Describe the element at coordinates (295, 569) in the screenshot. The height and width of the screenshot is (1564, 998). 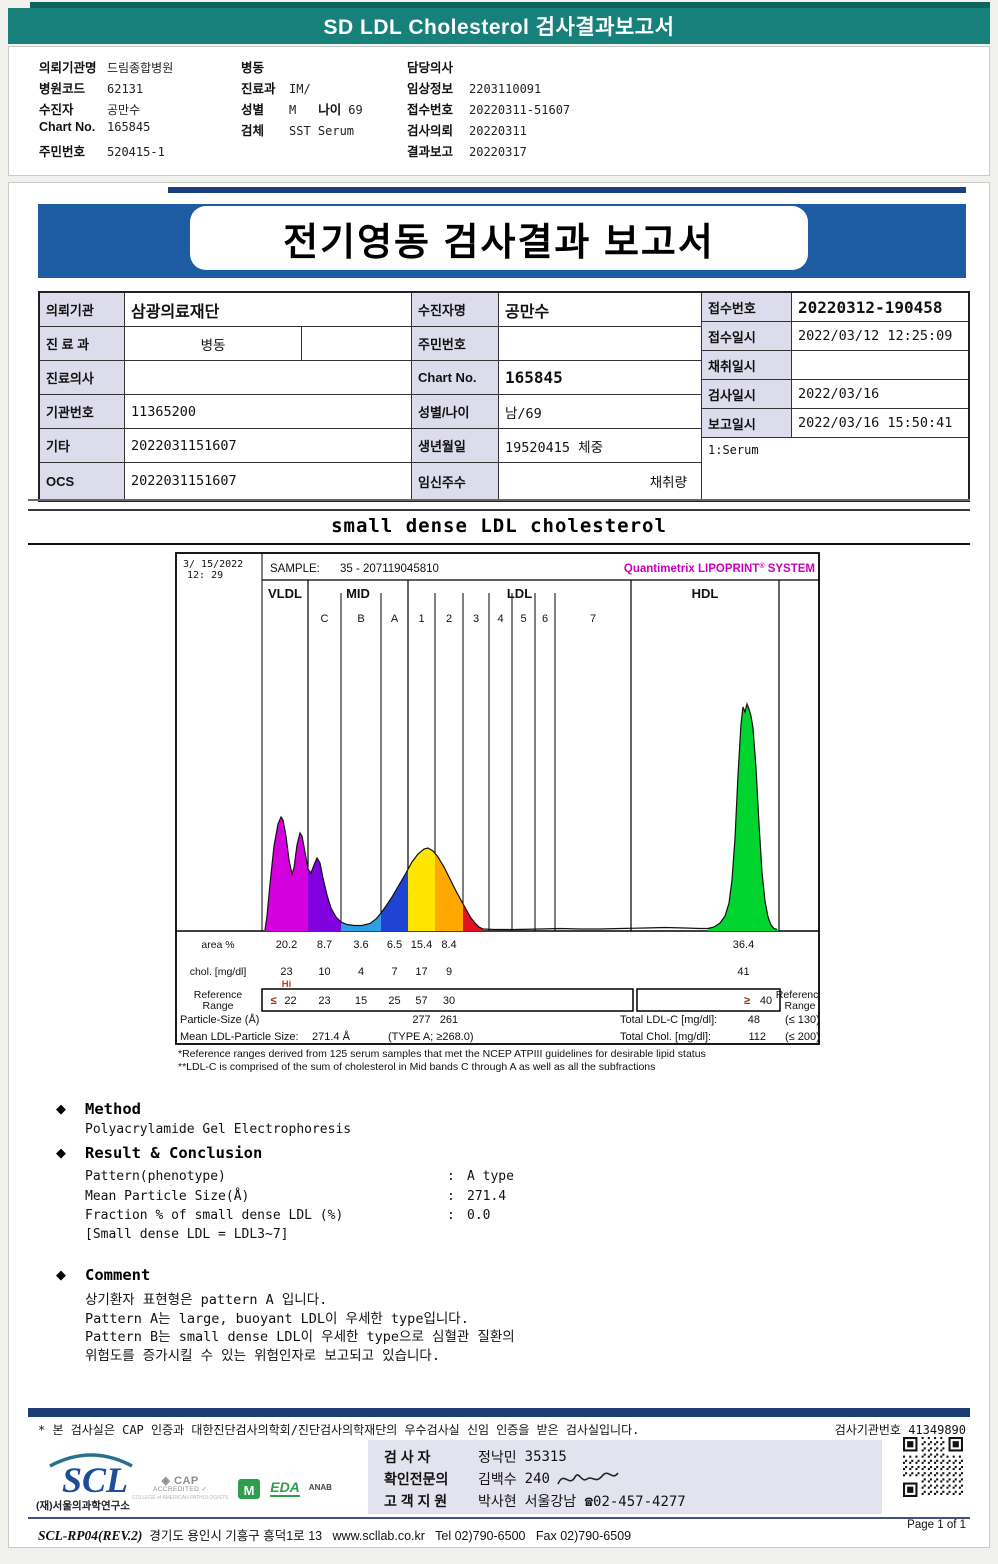
I see `chart-sample-label: SAMPLE:` at that location.